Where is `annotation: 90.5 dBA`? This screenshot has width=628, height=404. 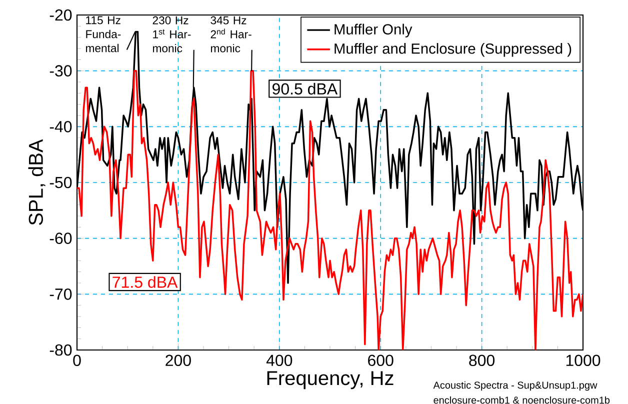 annotation: 90.5 dBA is located at coordinates (305, 88).